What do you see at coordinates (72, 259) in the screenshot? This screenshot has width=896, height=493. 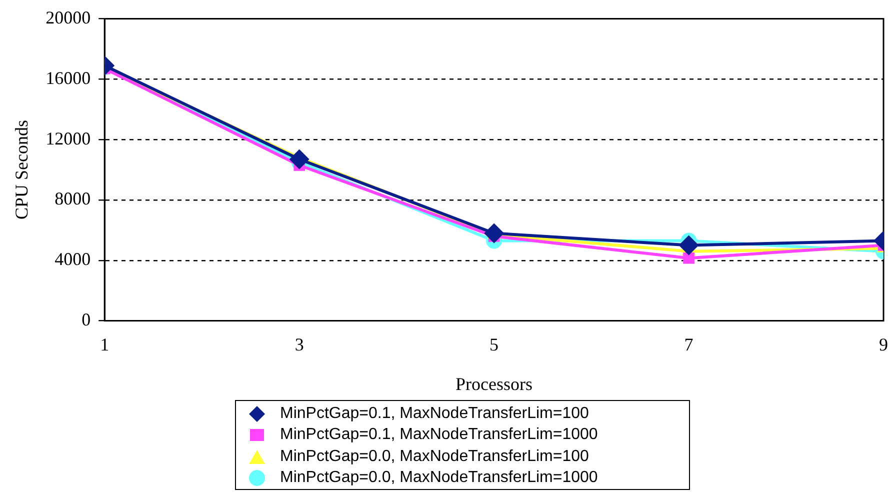 I see `y-tick-label: 4000` at bounding box center [72, 259].